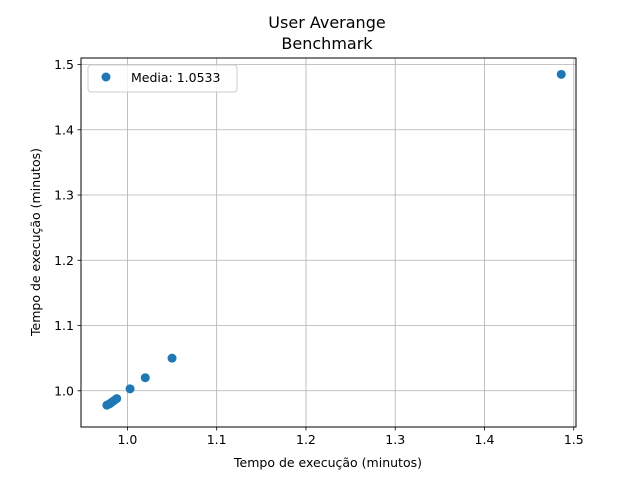 The width and height of the screenshot is (640, 480). What do you see at coordinates (67, 227) in the screenshot?
I see `y-axis-ticks: 1.0 1.1 1.2 1.3 1.4 1.5` at bounding box center [67, 227].